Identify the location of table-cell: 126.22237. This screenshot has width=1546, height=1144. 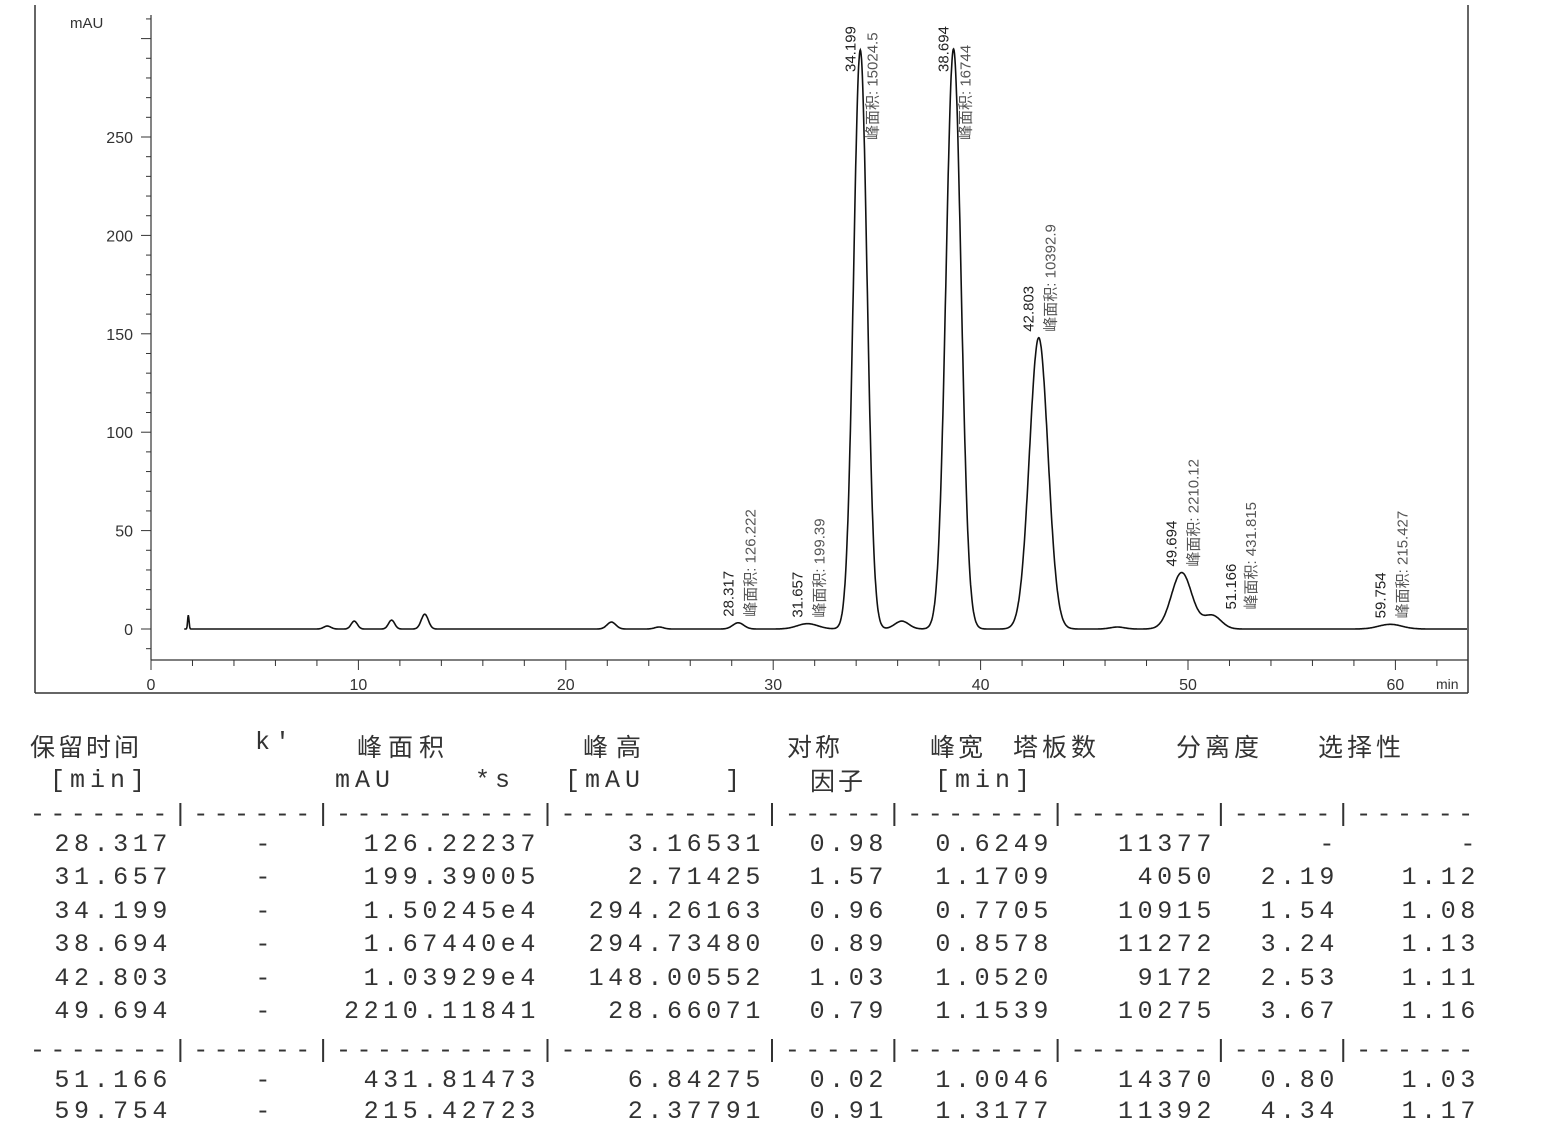
(451, 844).